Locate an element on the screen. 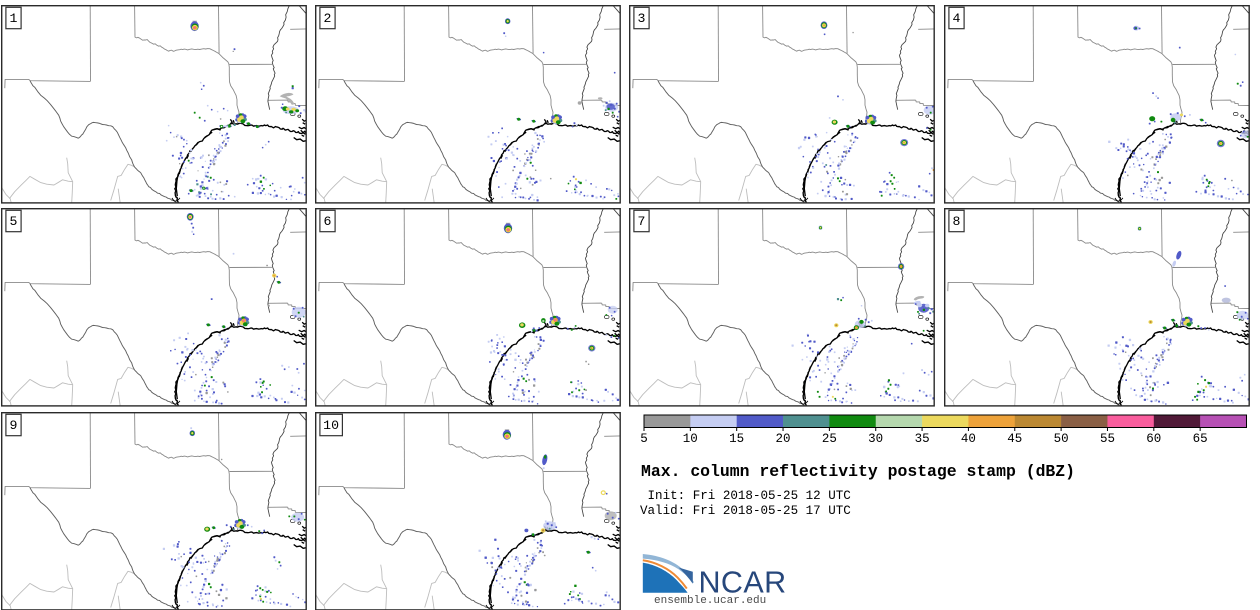  svg-text: 4 is located at coordinates (957, 18).